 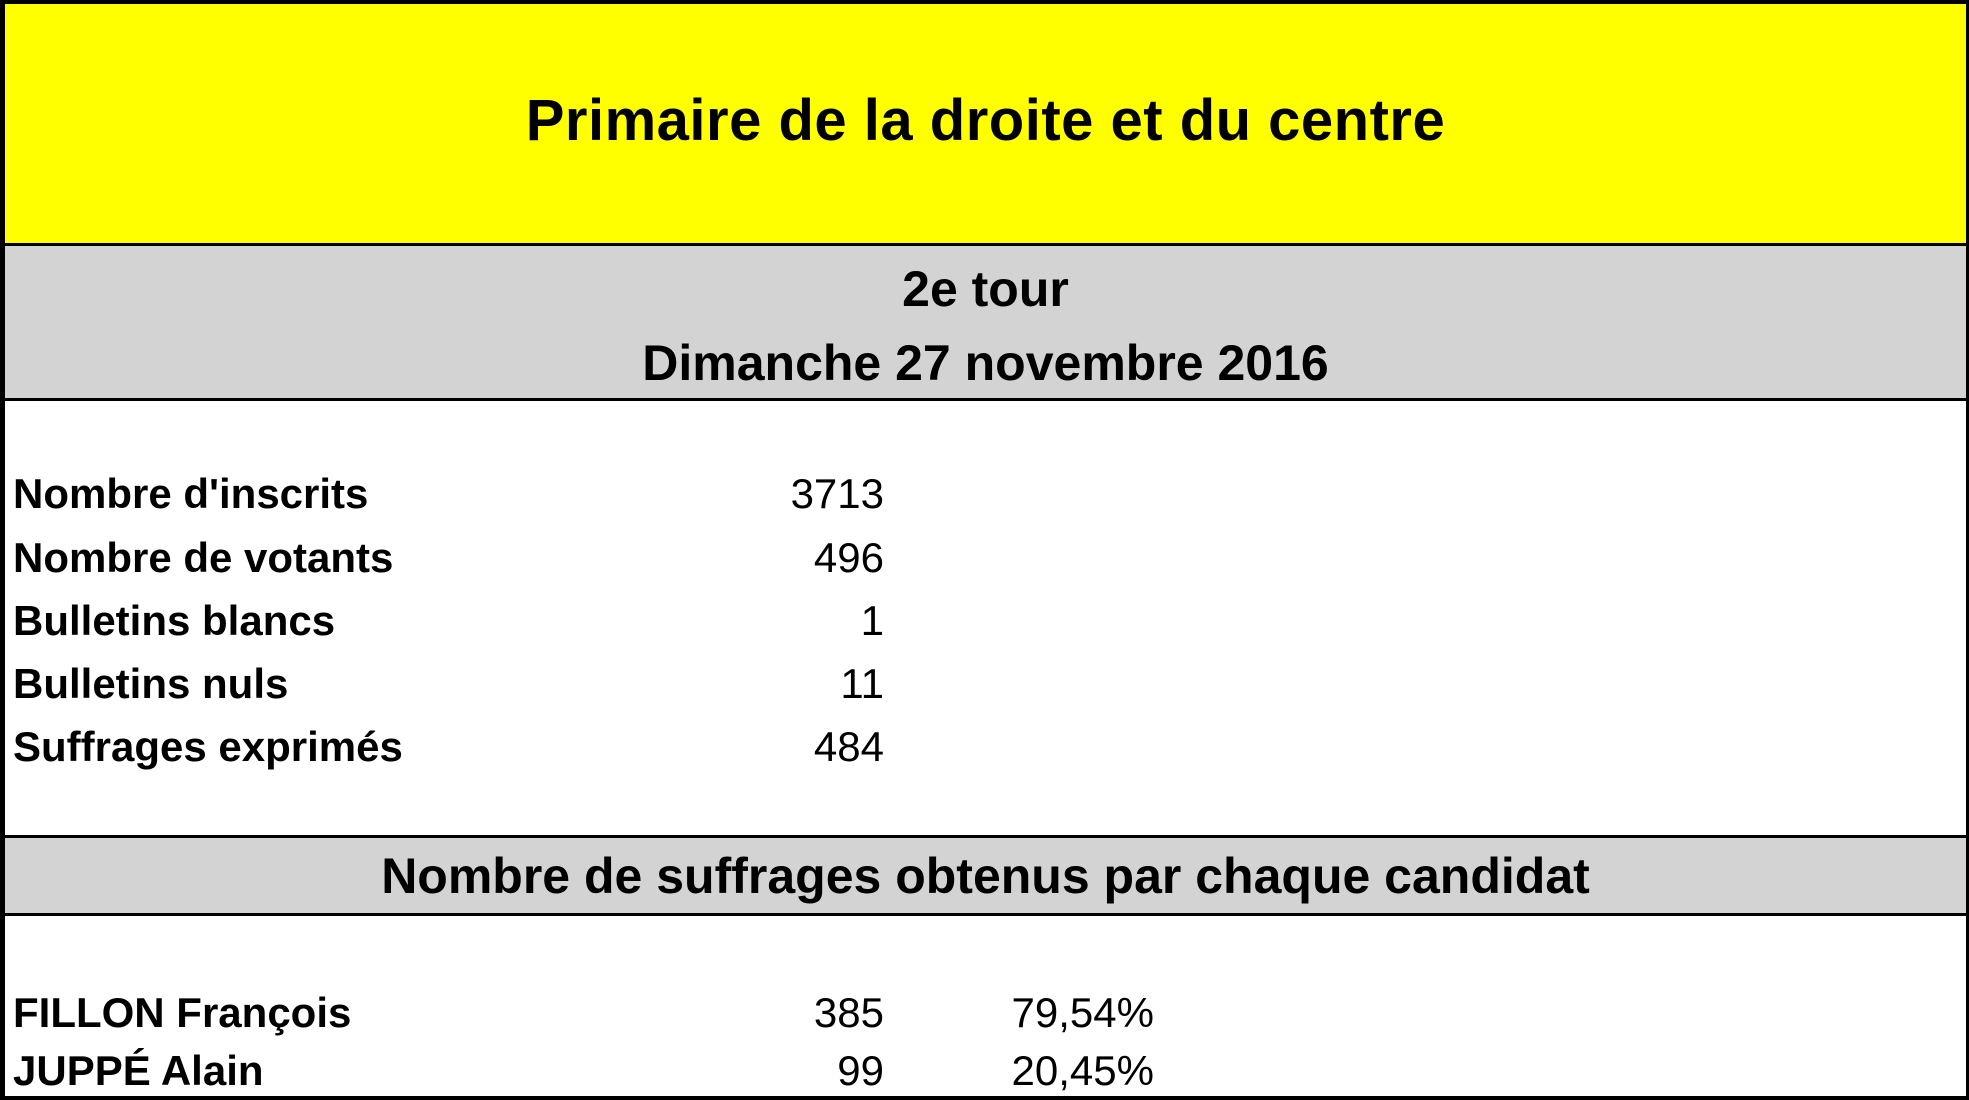 What do you see at coordinates (862, 683) in the screenshot?
I see `stat-value: 11` at bounding box center [862, 683].